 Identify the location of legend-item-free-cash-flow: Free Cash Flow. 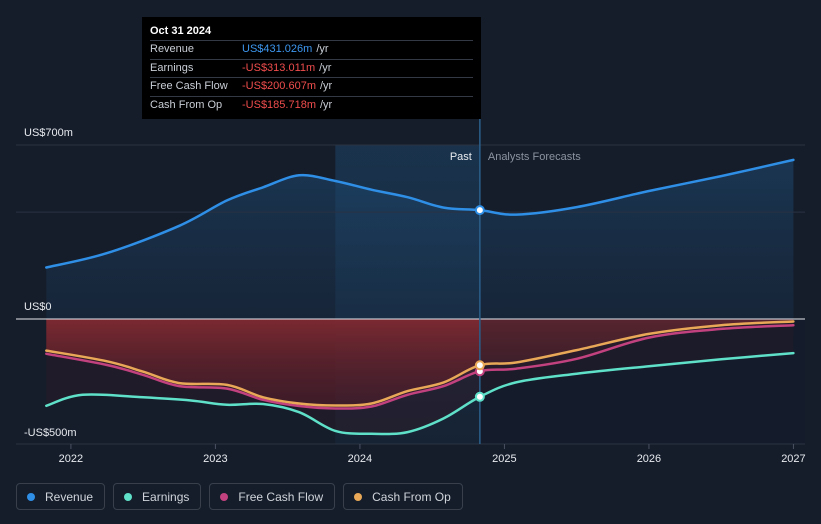
(272, 496).